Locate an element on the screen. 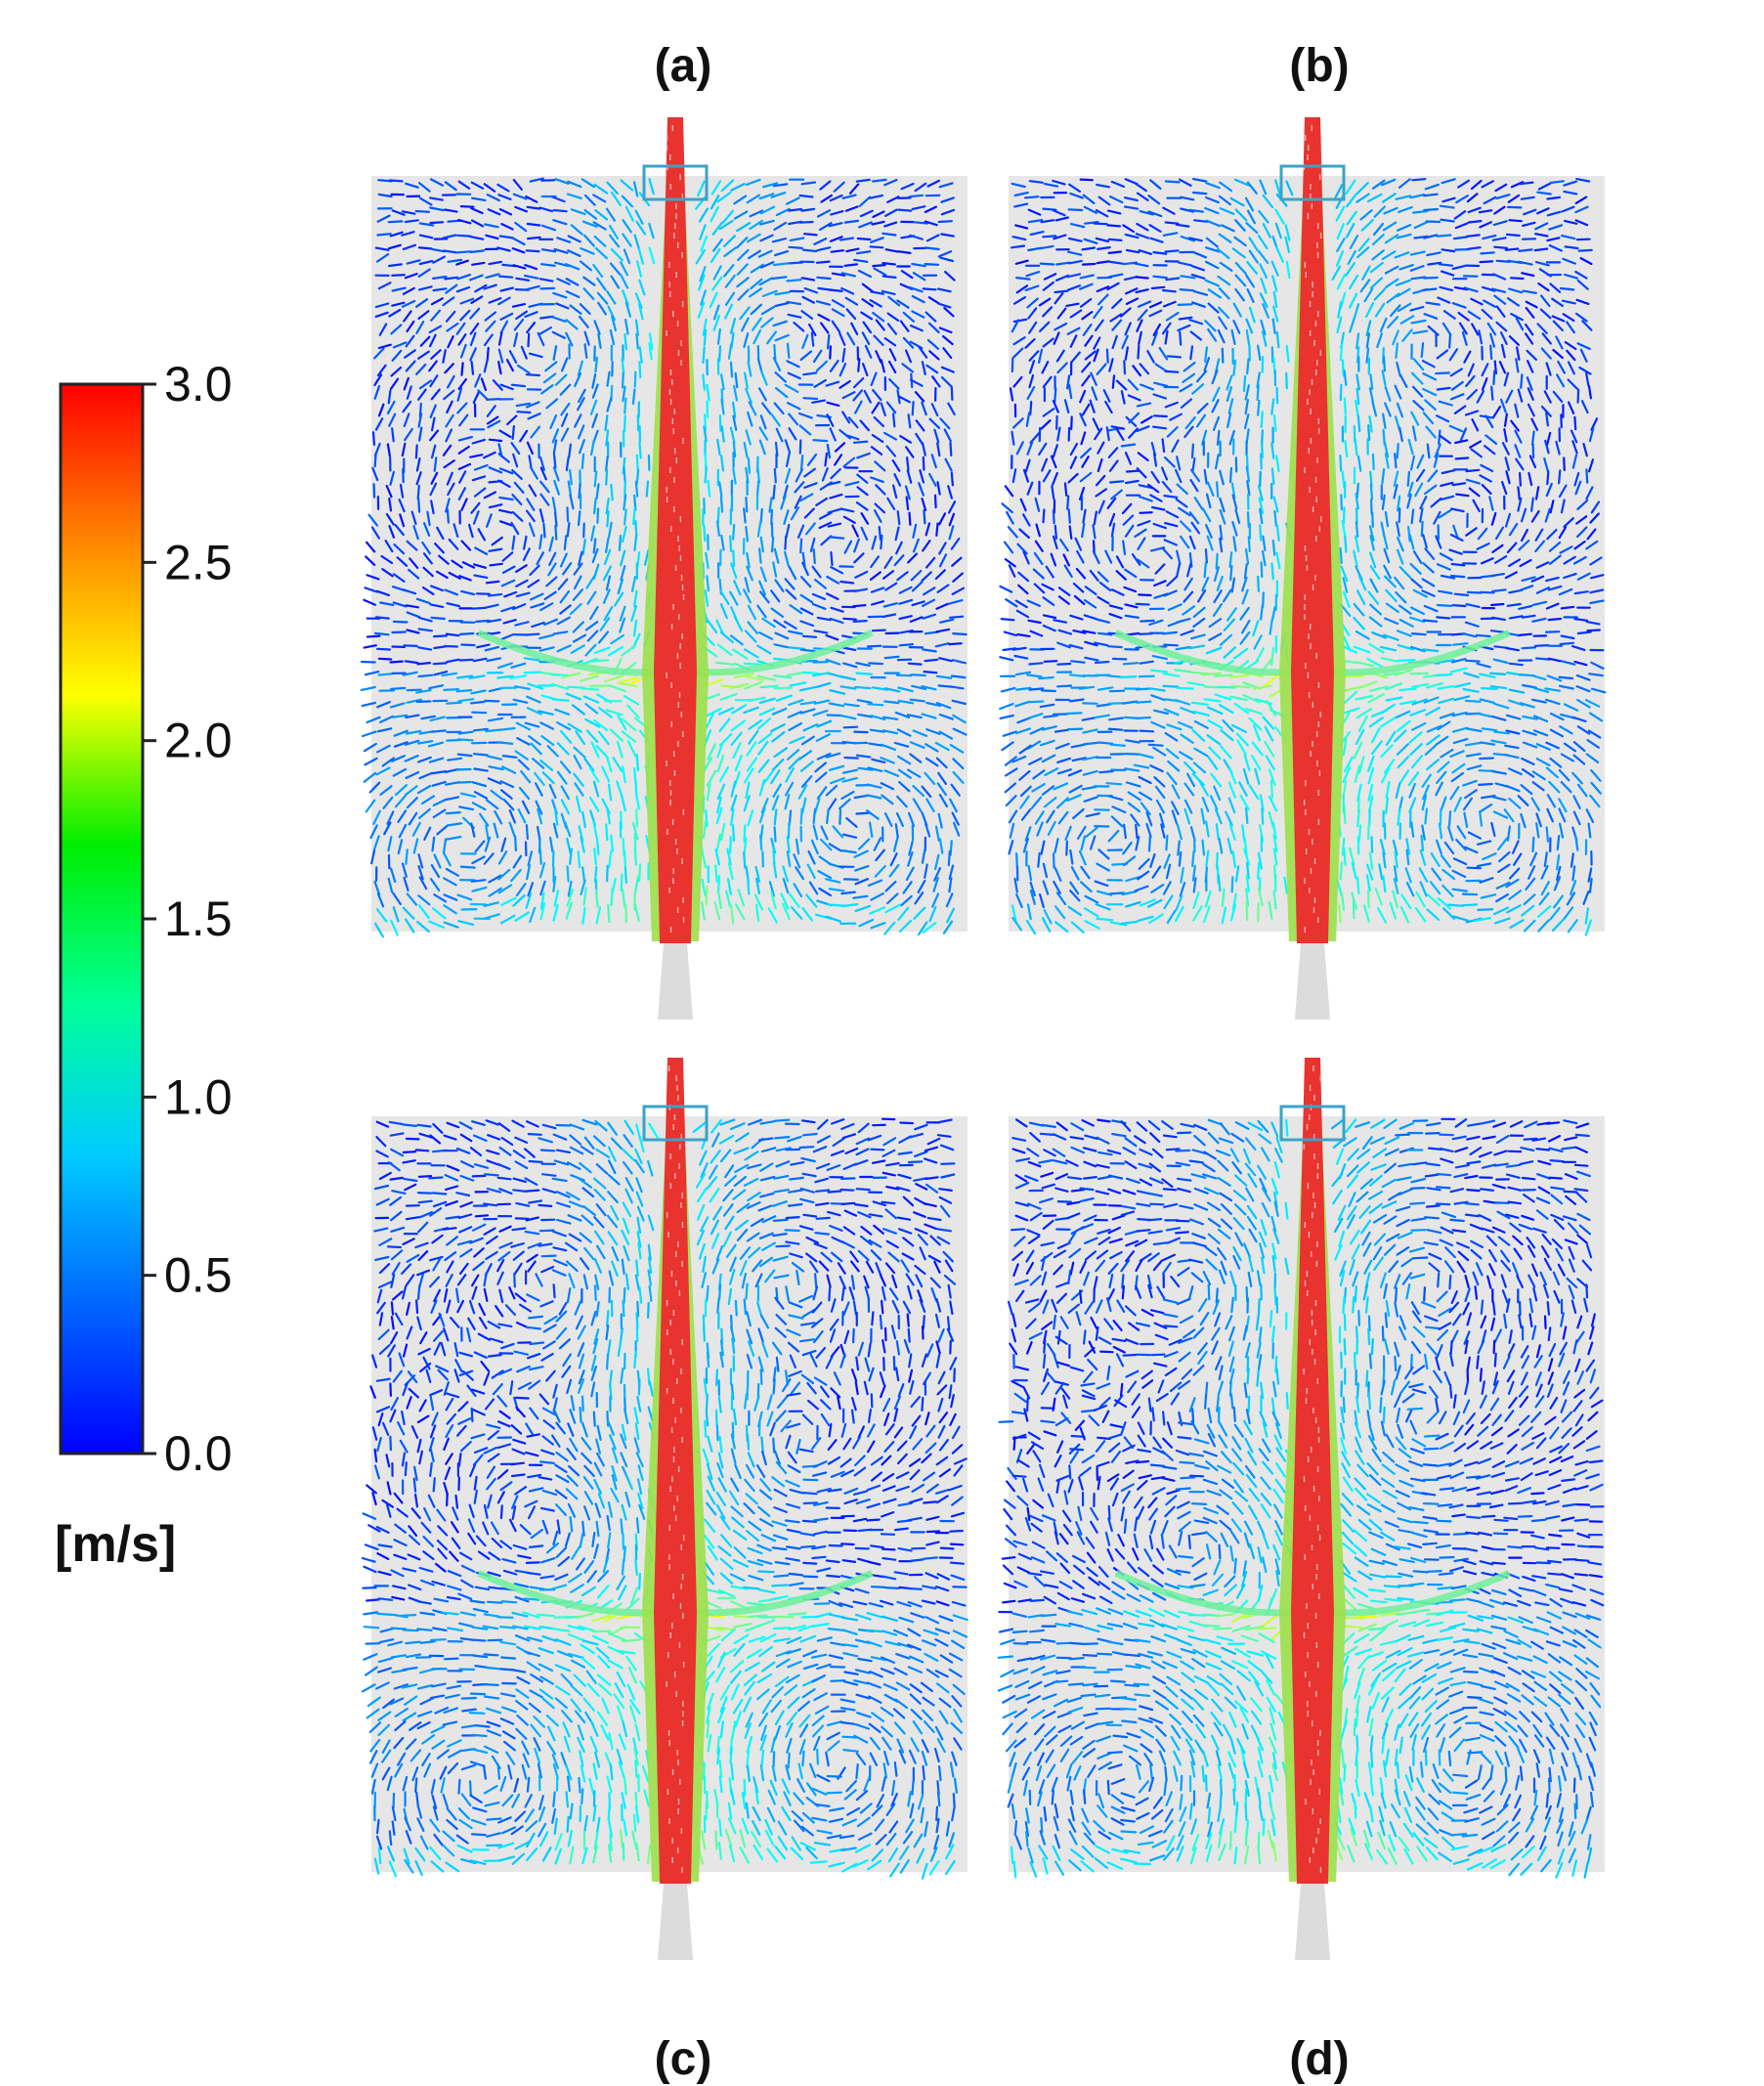 Image resolution: width=1764 pixels, height=2086 pixels. top-outlet is located at coordinates (675, 182).